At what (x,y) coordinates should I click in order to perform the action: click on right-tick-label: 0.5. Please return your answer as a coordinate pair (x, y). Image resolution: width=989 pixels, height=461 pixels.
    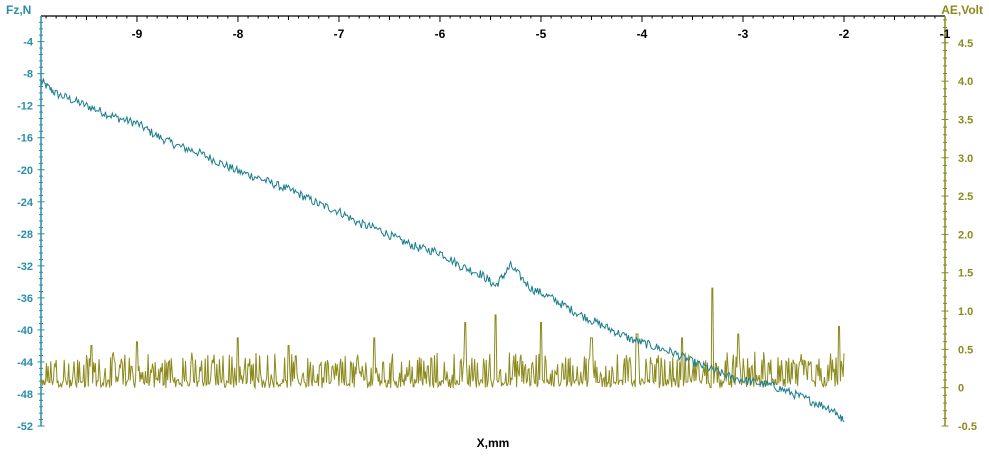
    Looking at the image, I should click on (965, 350).